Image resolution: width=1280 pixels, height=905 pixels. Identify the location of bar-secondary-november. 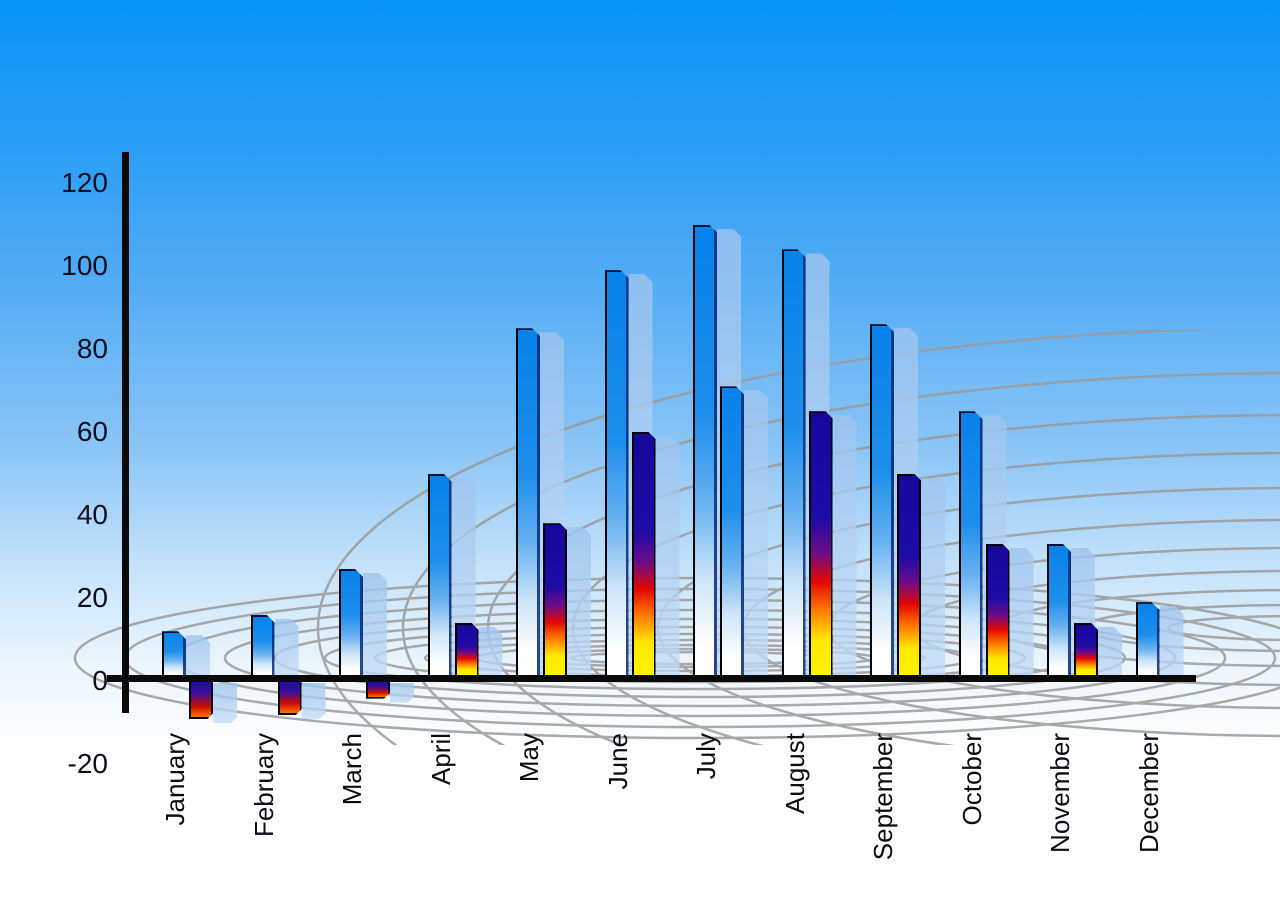
(1086, 650).